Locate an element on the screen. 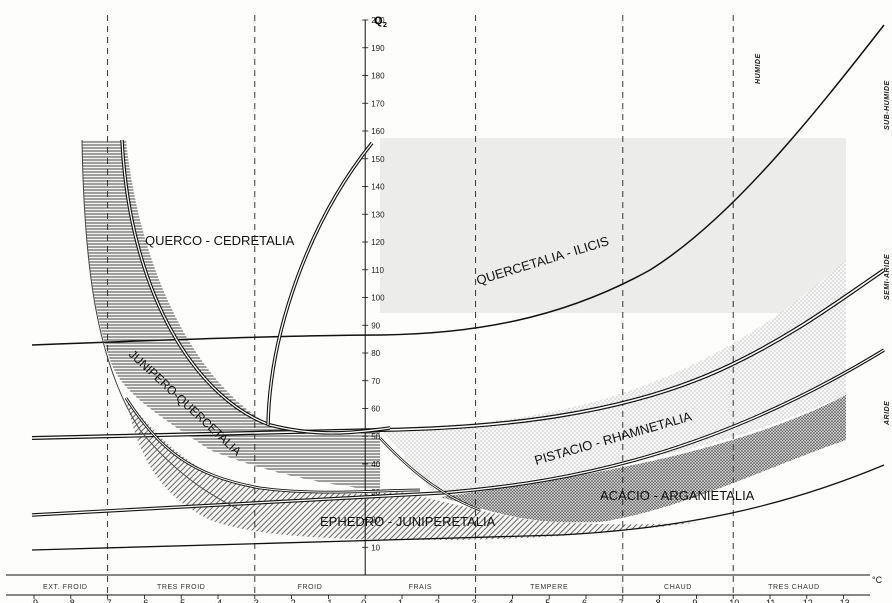  x-tick-label: 6 is located at coordinates (584, 600).